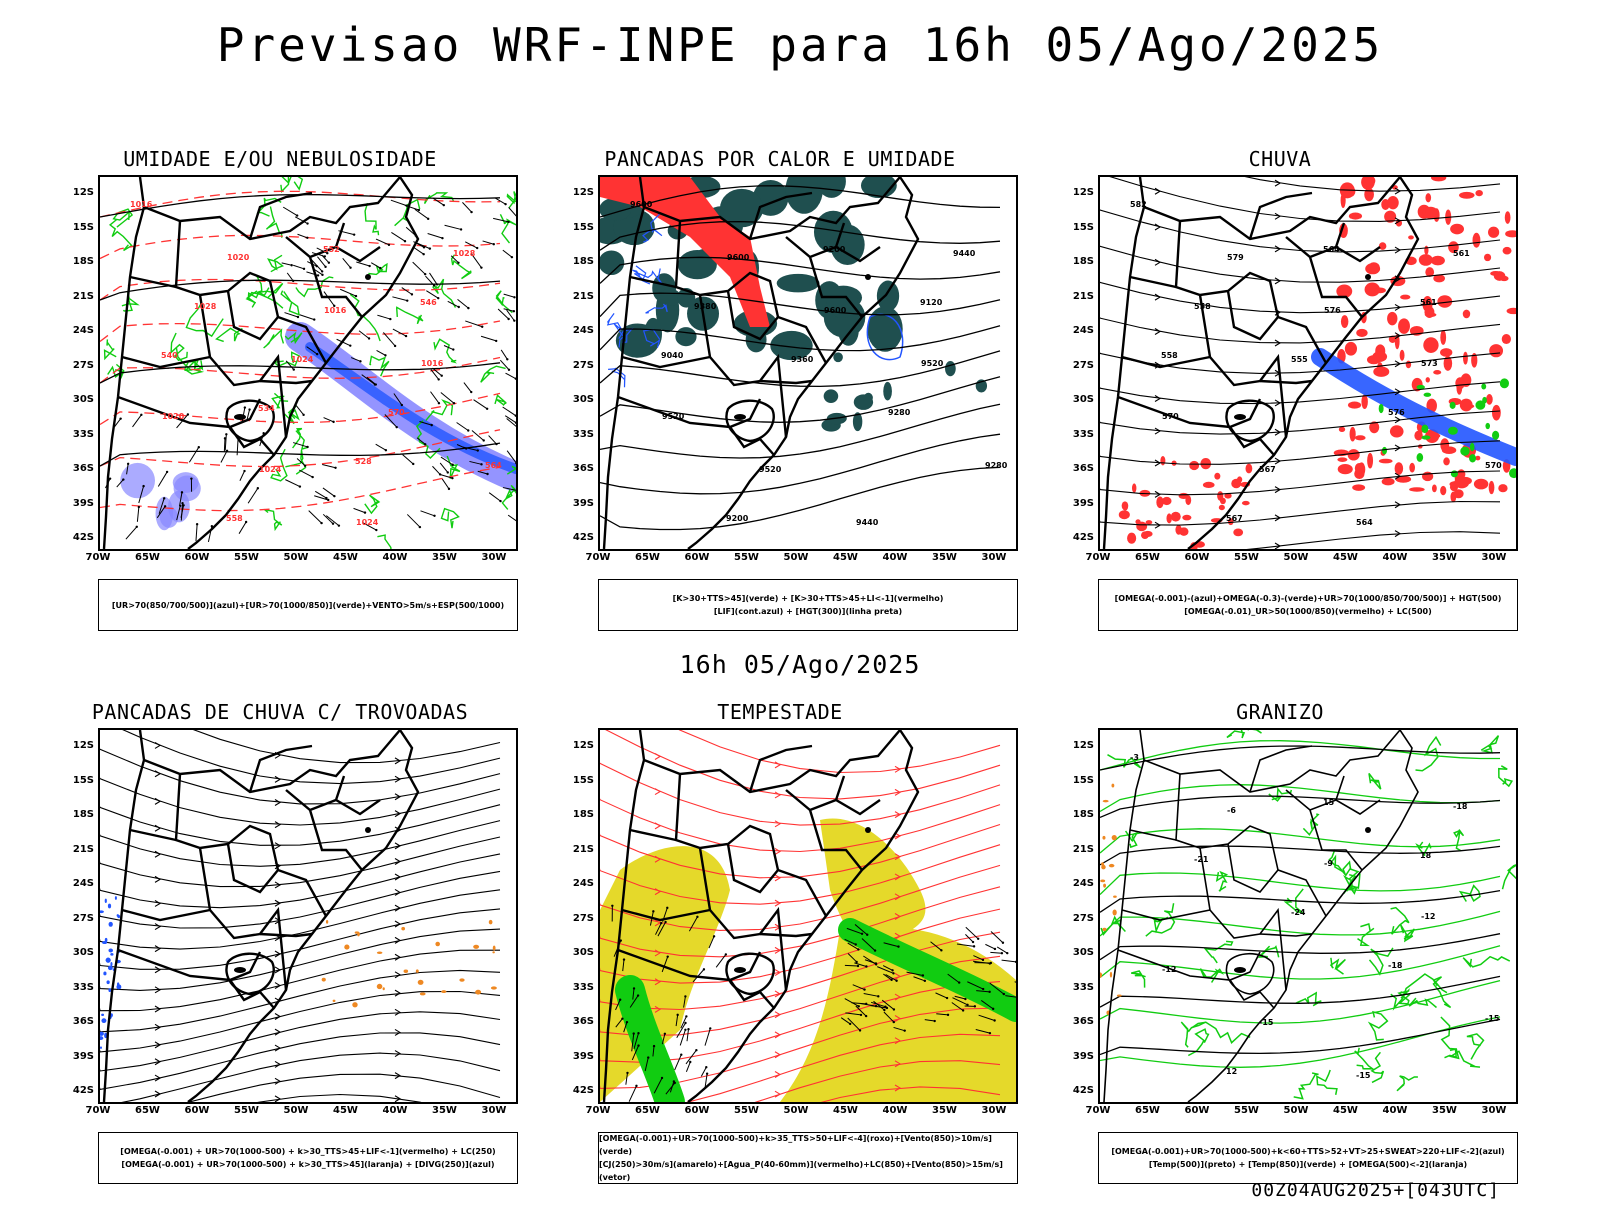  Describe the element at coordinates (77, 468) in the screenshot. I see `lat-tick-label: 36S` at that location.